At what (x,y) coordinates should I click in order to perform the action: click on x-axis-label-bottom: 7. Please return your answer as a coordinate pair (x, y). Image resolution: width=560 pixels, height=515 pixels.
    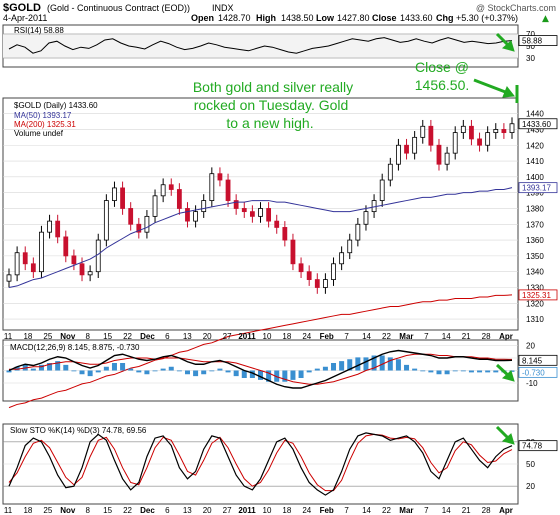
    Looking at the image, I should click on (426, 510).